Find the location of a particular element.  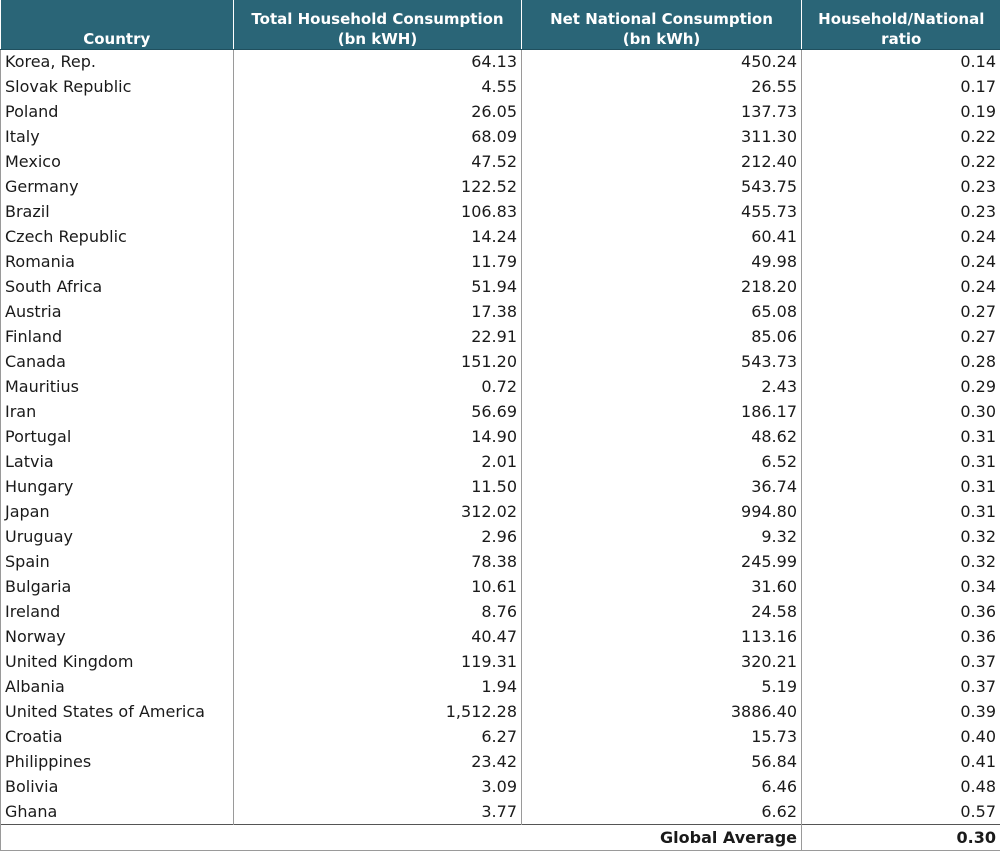

cell-country: Mauritius is located at coordinates (117, 386).